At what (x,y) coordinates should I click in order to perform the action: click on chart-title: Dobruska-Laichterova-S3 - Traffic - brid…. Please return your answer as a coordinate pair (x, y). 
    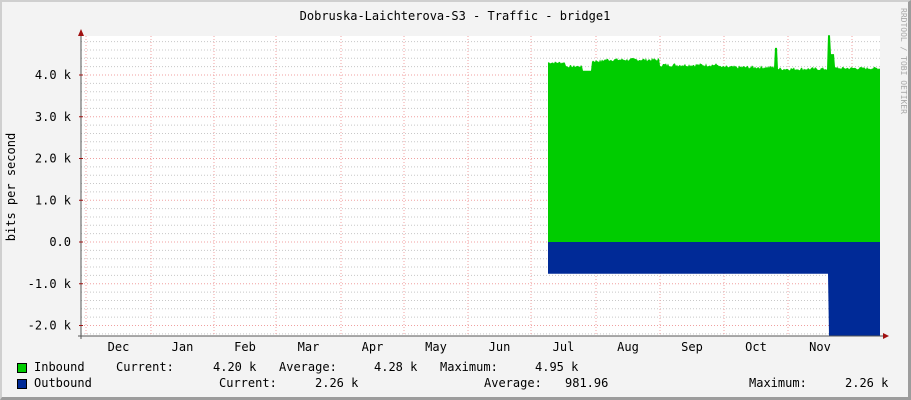
    Looking at the image, I should click on (455, 16).